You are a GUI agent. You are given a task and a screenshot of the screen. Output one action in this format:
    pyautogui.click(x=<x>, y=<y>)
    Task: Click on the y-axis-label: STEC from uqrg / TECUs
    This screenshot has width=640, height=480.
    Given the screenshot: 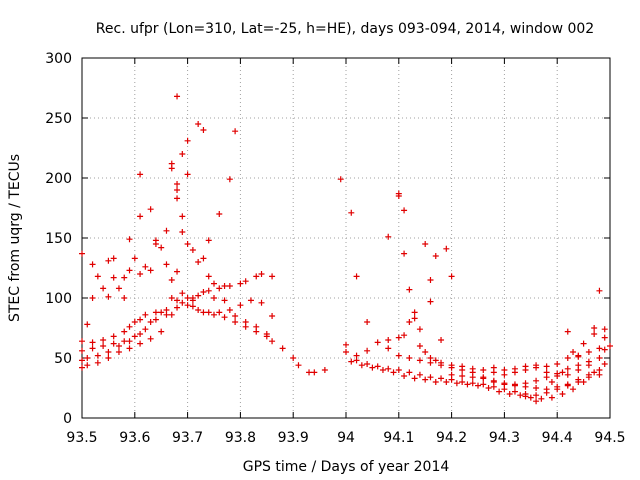 What is the action you would take?
    pyautogui.click(x=15, y=238)
    